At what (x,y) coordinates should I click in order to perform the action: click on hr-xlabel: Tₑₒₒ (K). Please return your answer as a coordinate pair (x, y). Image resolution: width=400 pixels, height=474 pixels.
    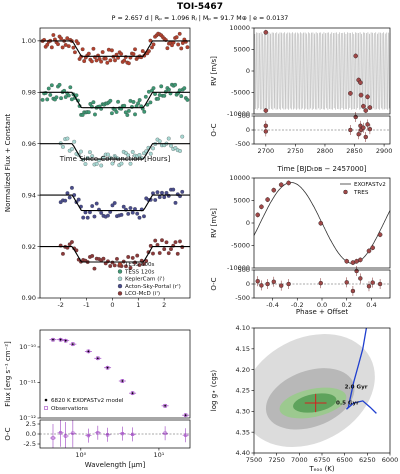
    Looking at the image, I should click on (321, 469).